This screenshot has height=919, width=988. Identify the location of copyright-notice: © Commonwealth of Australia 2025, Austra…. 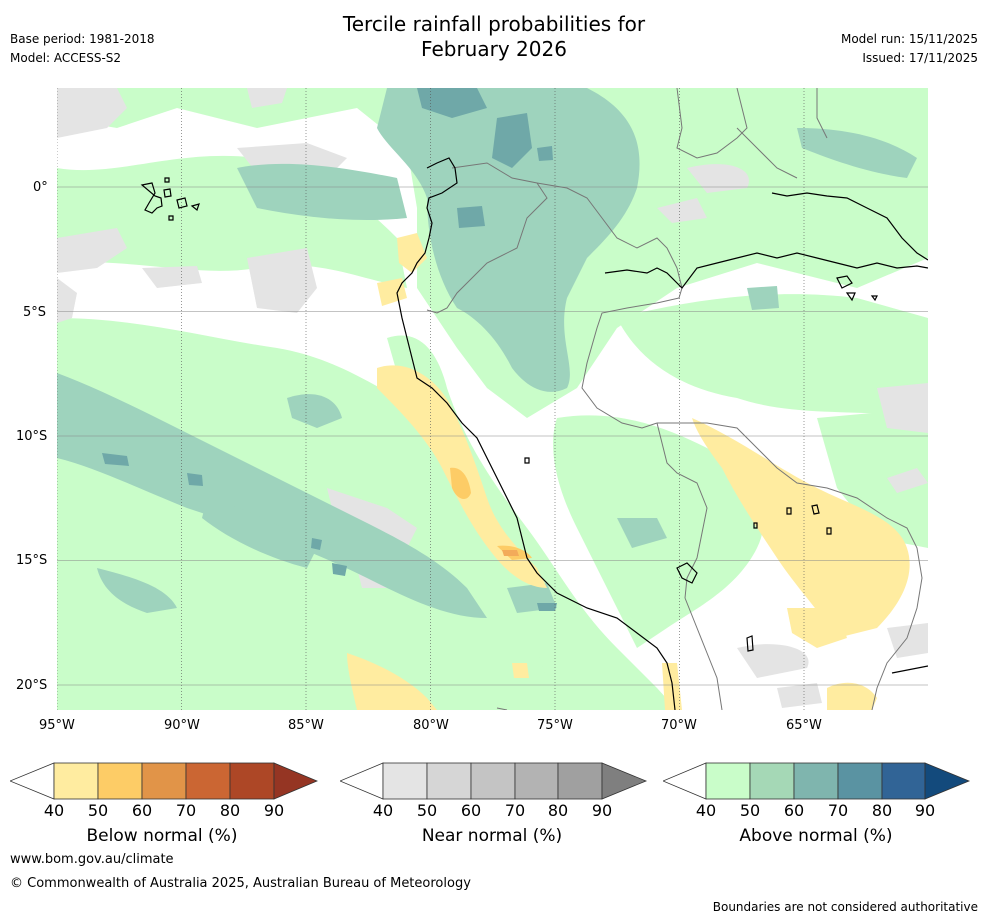
(240, 883).